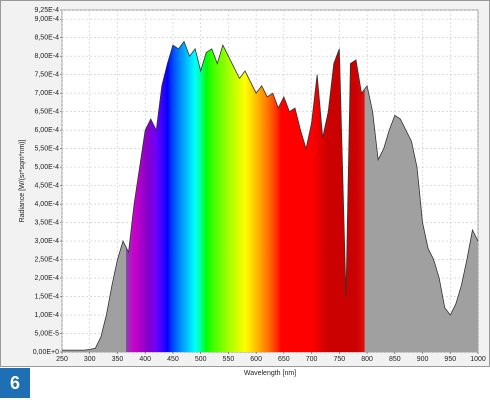 This screenshot has height=400, width=490. Describe the element at coordinates (312, 359) in the screenshot. I see `x-tick-label: 700` at that location.